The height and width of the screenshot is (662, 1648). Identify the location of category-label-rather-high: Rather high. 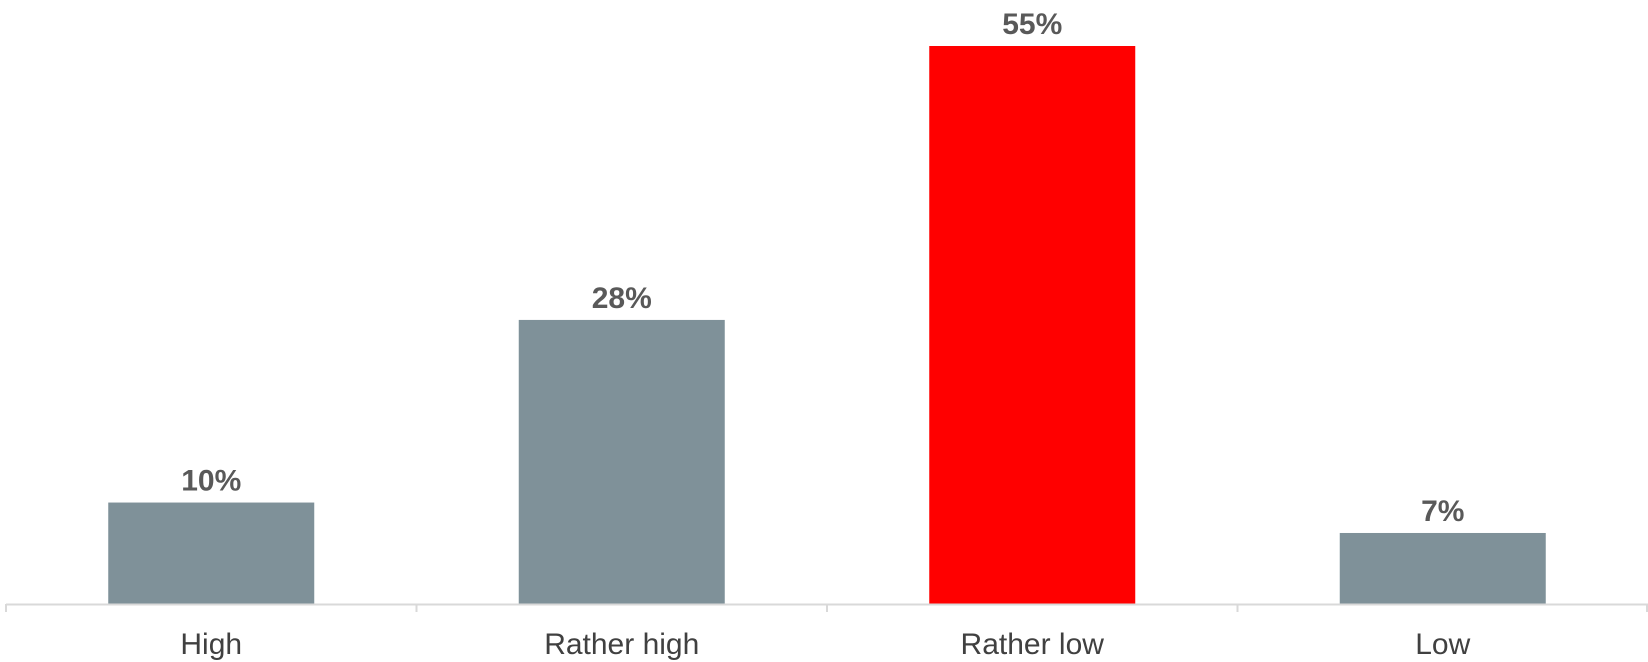
(621, 644).